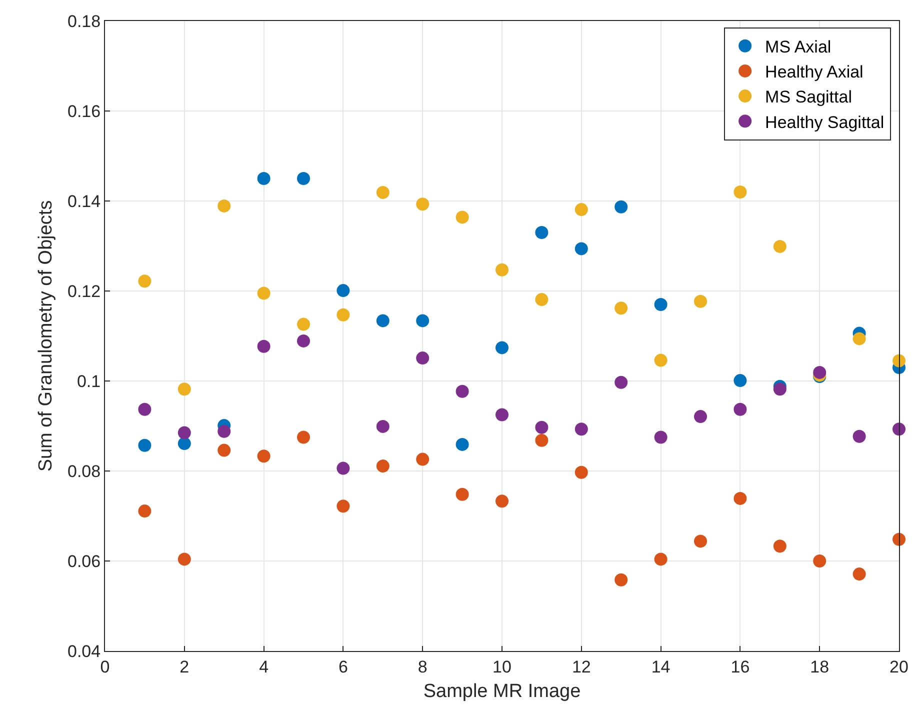  Describe the element at coordinates (264, 666) in the screenshot. I see `x-tick-label: 4` at that location.